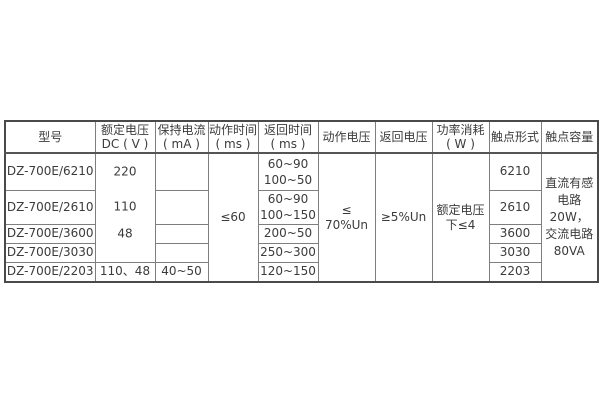 This screenshot has height=400, width=600. Describe the element at coordinates (233, 217) in the screenshot. I see `action-time-merged-cell: ≤60` at that location.